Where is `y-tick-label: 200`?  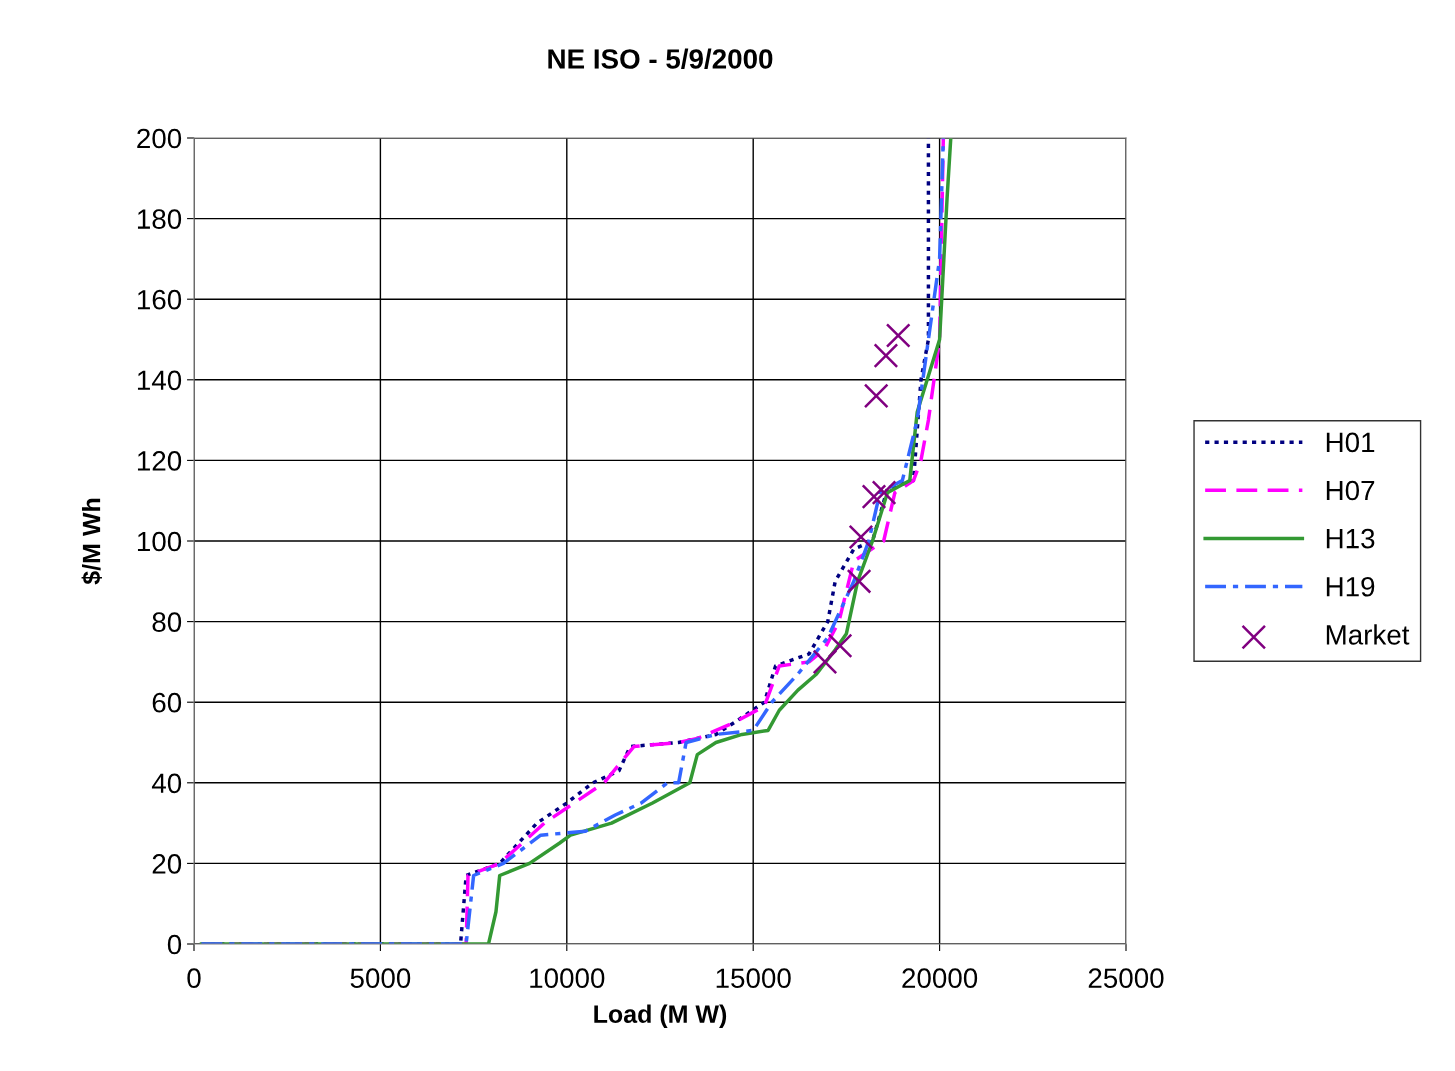
y-tick-label: 200 is located at coordinates (159, 138).